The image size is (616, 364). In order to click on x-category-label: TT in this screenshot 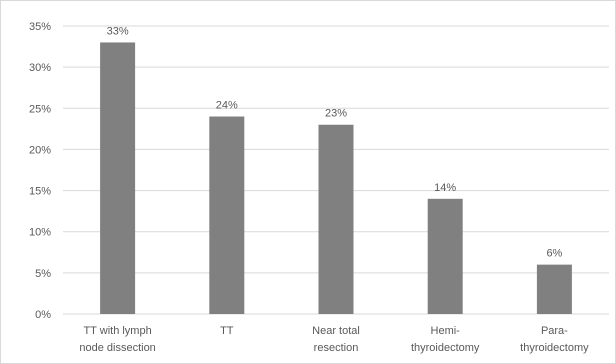, I will do `click(227, 331)`.